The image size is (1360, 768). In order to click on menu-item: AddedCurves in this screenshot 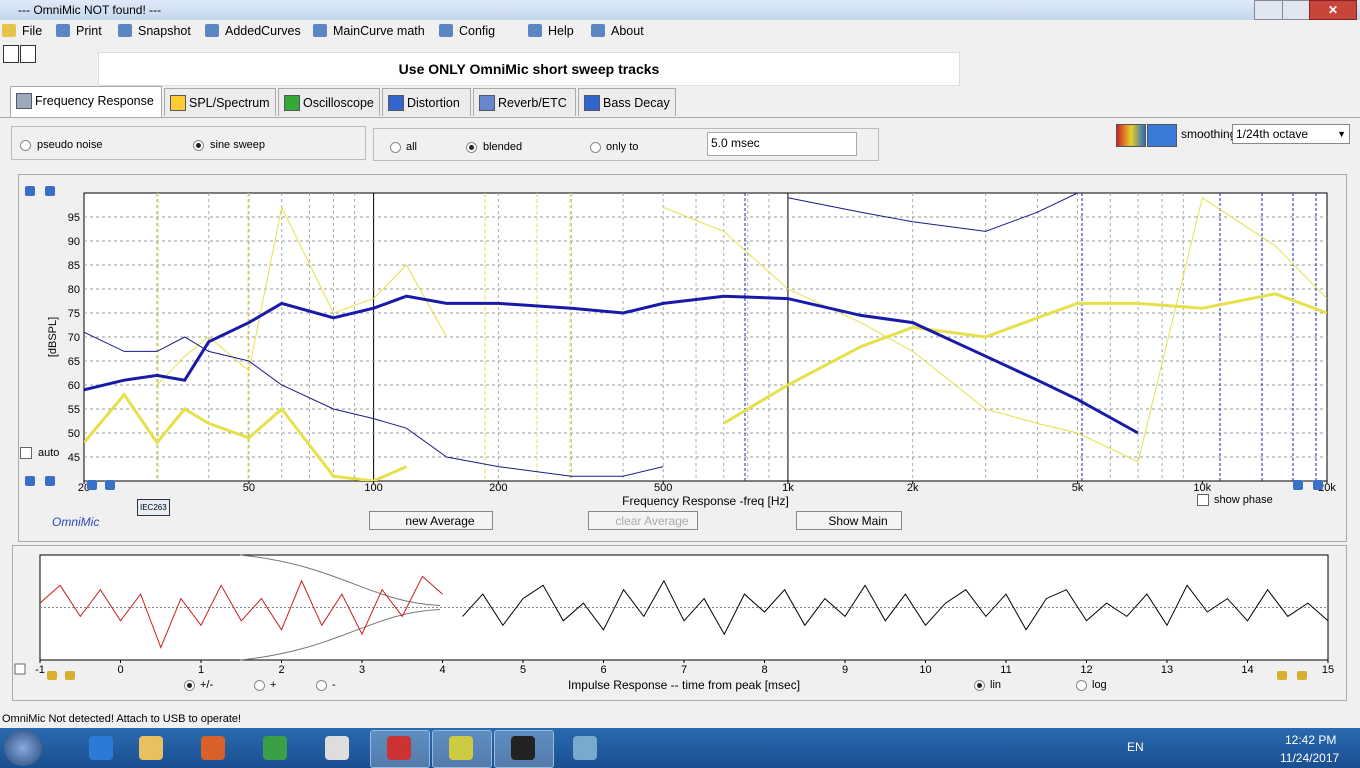, I will do `click(263, 31)`.